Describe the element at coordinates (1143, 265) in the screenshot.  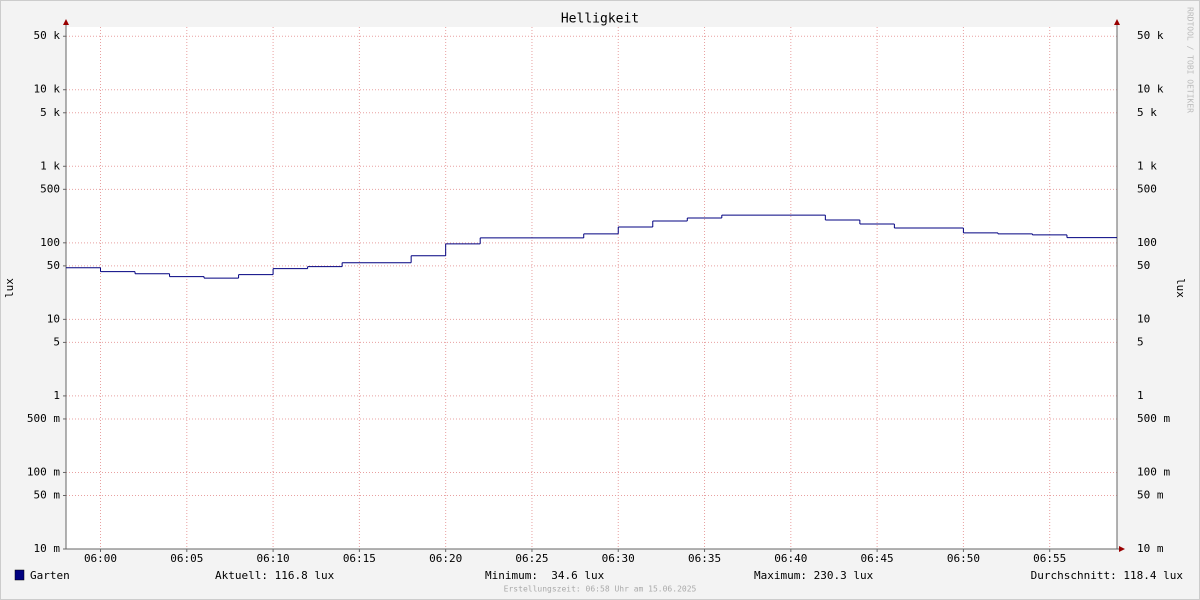
I see `y2-tick-label: 50` at that location.